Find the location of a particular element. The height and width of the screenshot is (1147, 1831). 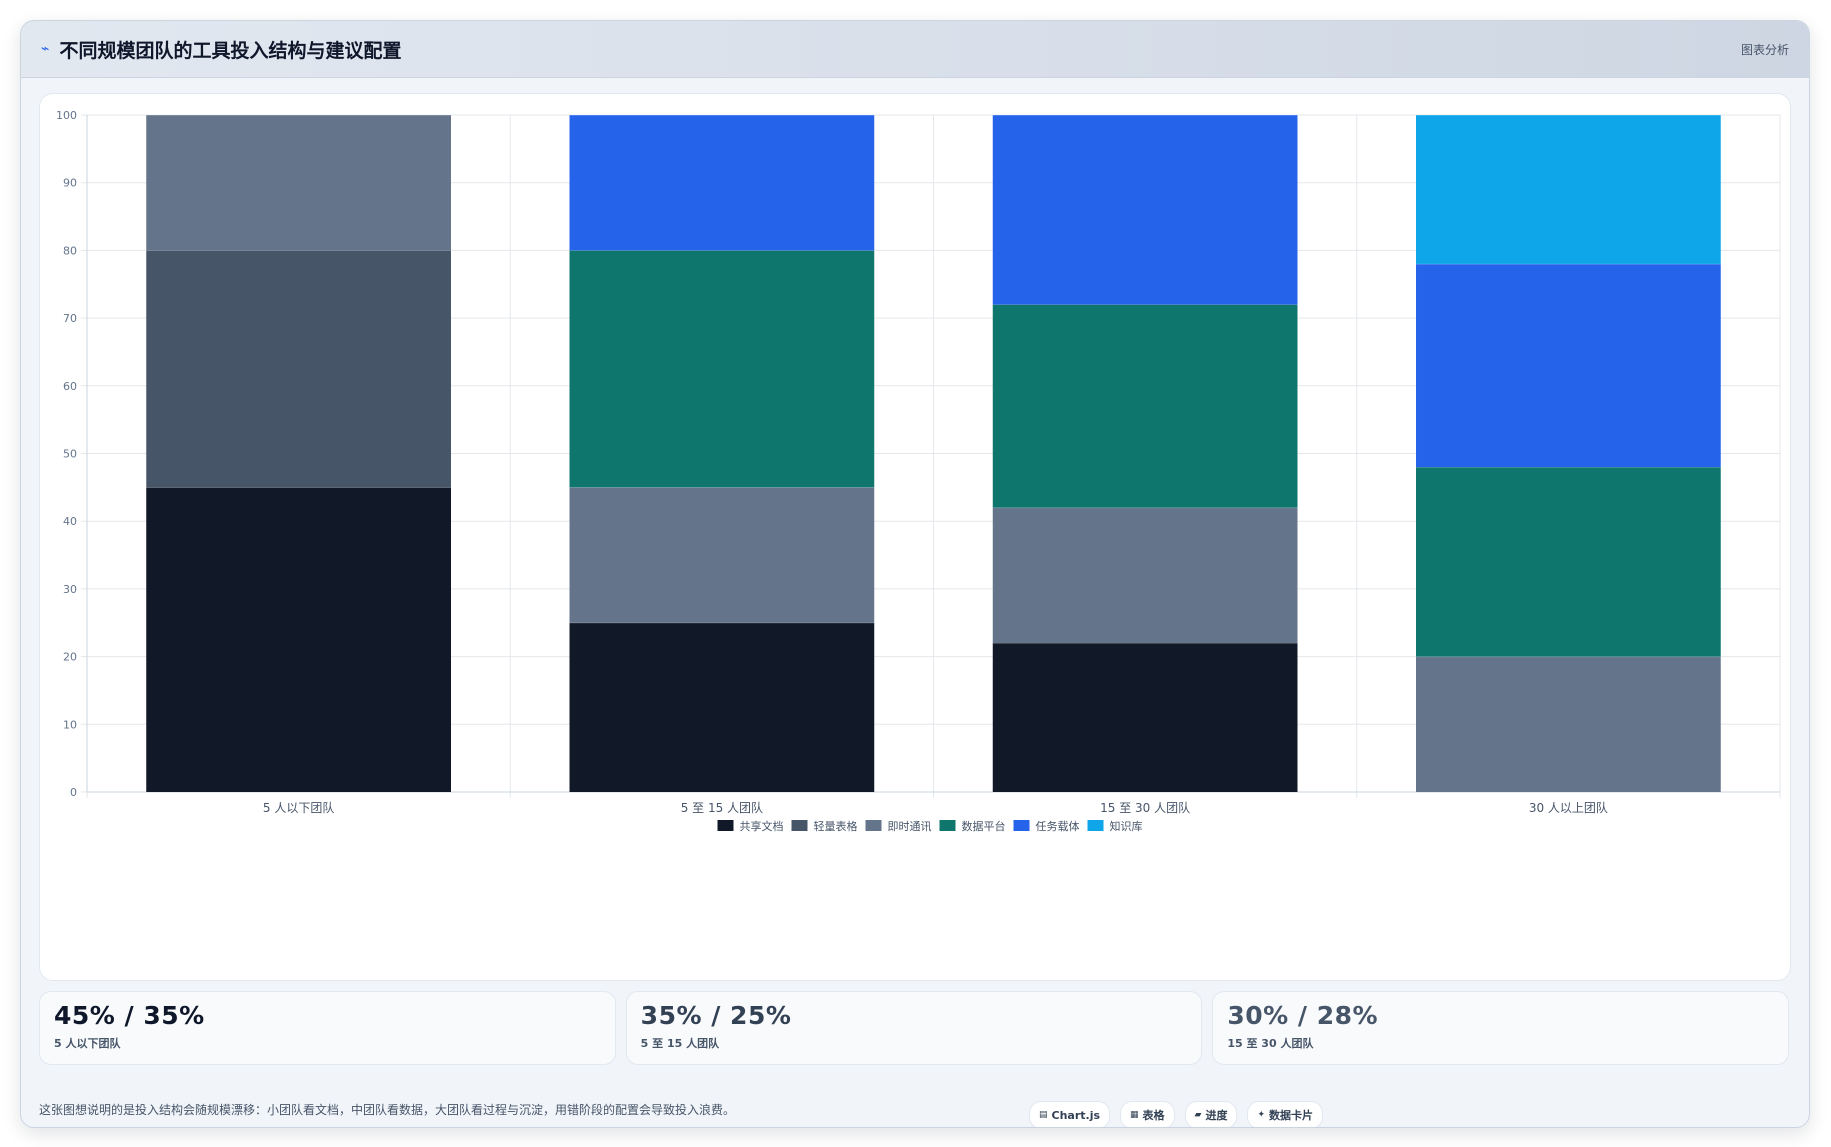

stat-card: 35% / 25% 5 至 15 人团队 is located at coordinates (914, 1028).